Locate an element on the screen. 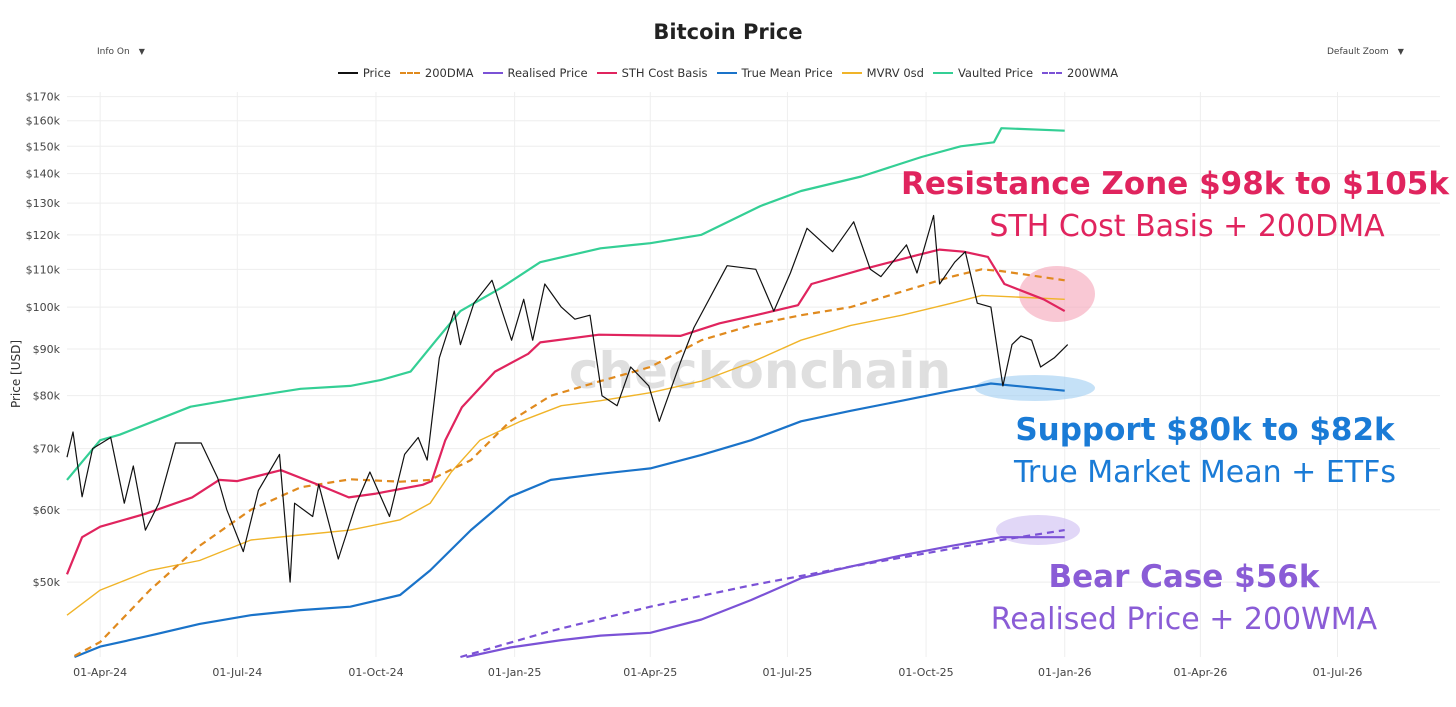 Image resolution: width=1456 pixels, height=707 pixels. legend-label: True Mean Price is located at coordinates (787, 73).